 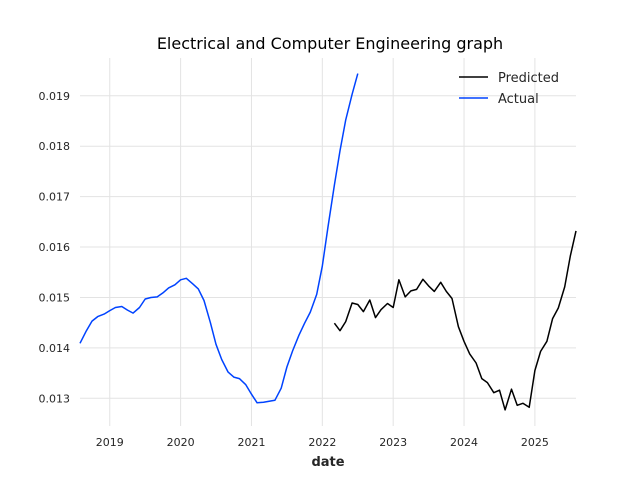 What do you see at coordinates (509, 89) in the screenshot?
I see `legend: Predicted Actual` at bounding box center [509, 89].